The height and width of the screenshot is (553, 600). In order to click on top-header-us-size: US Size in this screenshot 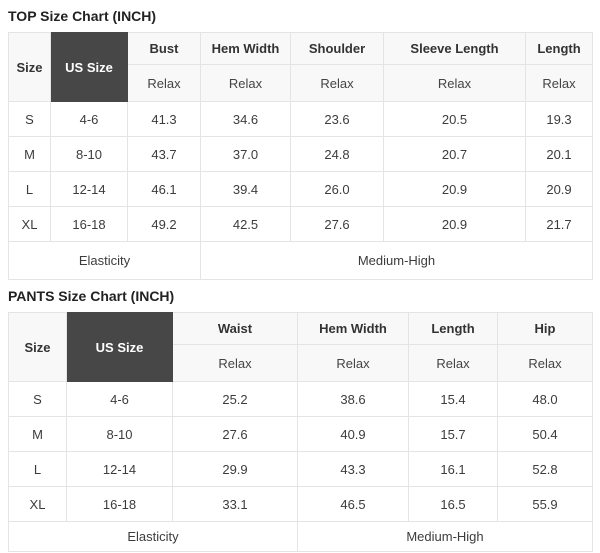, I will do `click(89, 67)`.